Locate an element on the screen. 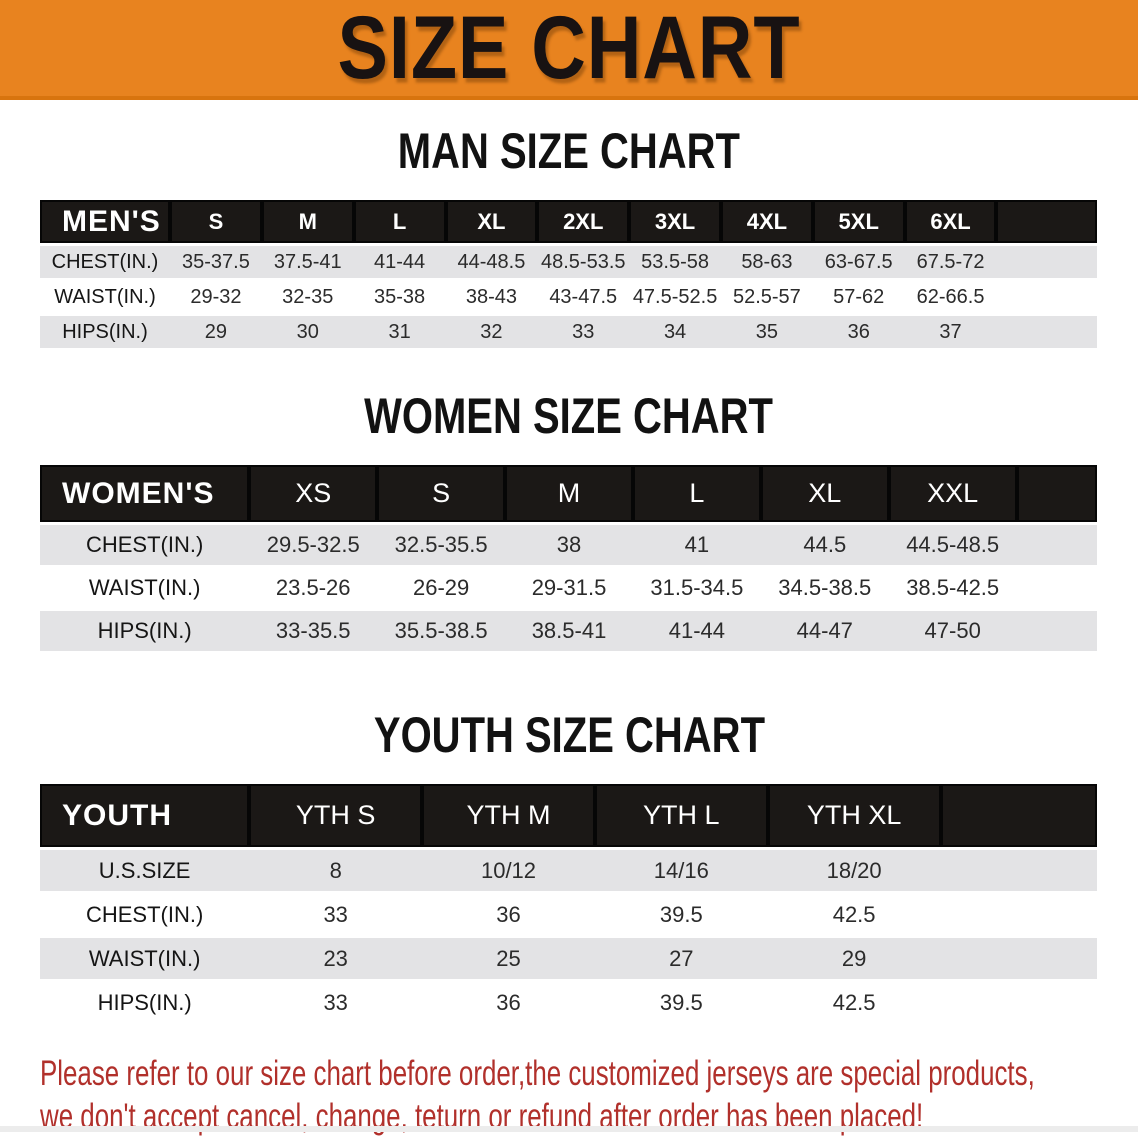 Image resolution: width=1138 pixels, height=1138 pixels. size-value: 34 is located at coordinates (675, 332).